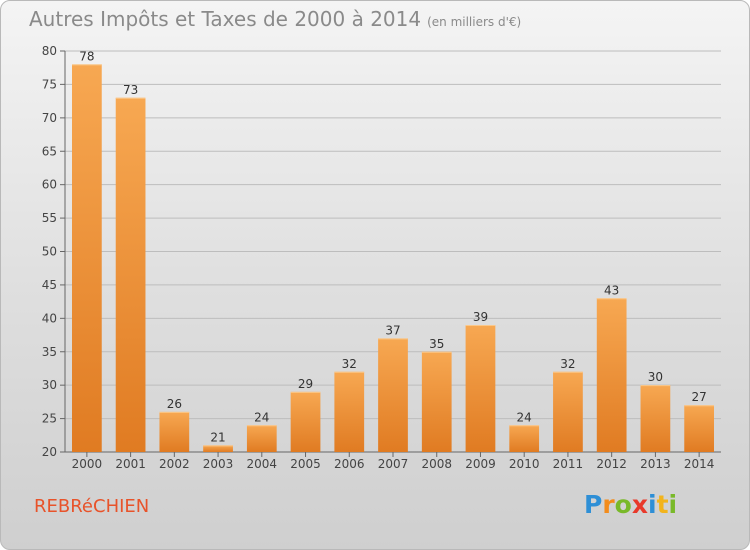 The height and width of the screenshot is (550, 750). I want to click on commune-name: REBRéCHIEN, so click(92, 506).